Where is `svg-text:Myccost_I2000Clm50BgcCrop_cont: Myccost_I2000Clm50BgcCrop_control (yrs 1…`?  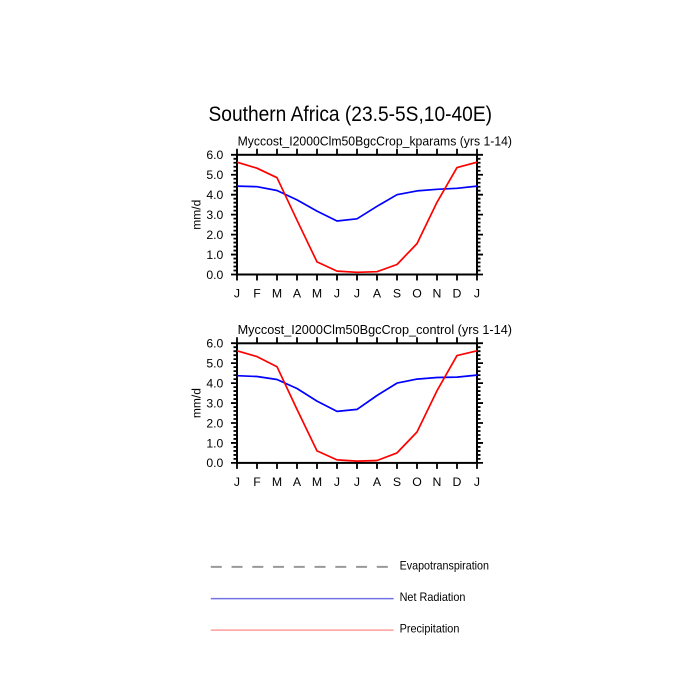 svg-text:Myccost_I2000Clm50BgcCrop_cont: Myccost_I2000Clm50BgcCrop_control (yrs 1… is located at coordinates (375, 329).